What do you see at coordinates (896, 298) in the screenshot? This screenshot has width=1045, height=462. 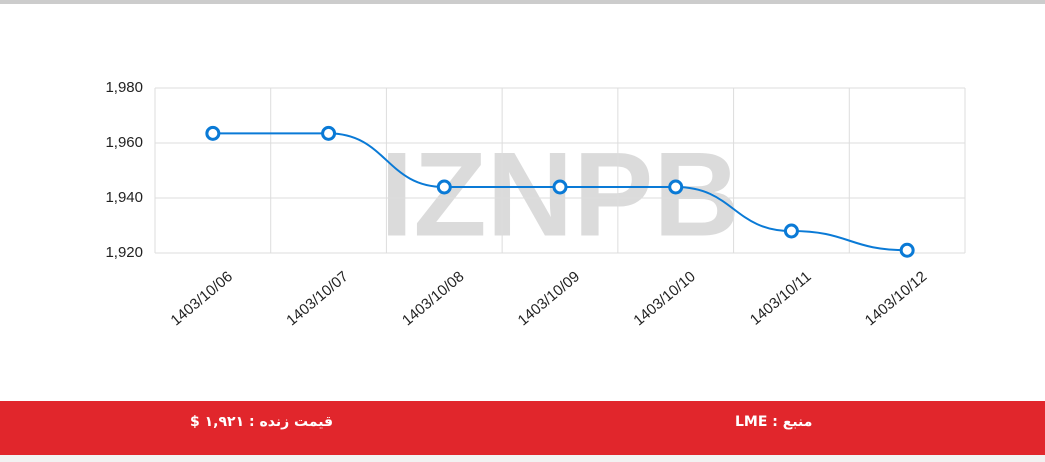 I see `x-tick-label: 1403/10/12` at bounding box center [896, 298].